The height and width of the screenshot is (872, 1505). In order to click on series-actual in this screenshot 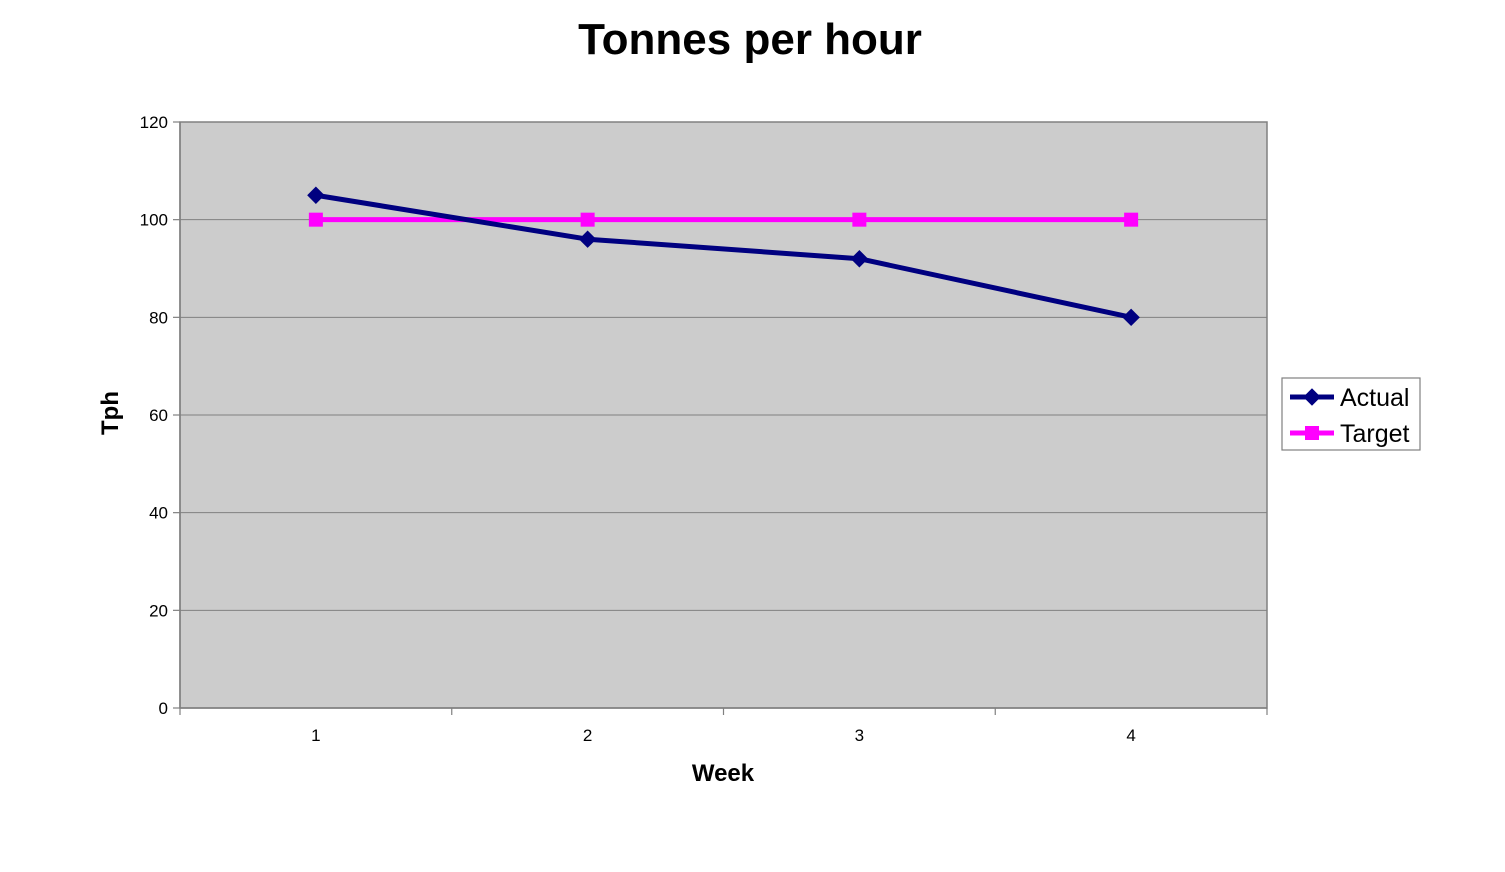, I will do `click(723, 256)`.